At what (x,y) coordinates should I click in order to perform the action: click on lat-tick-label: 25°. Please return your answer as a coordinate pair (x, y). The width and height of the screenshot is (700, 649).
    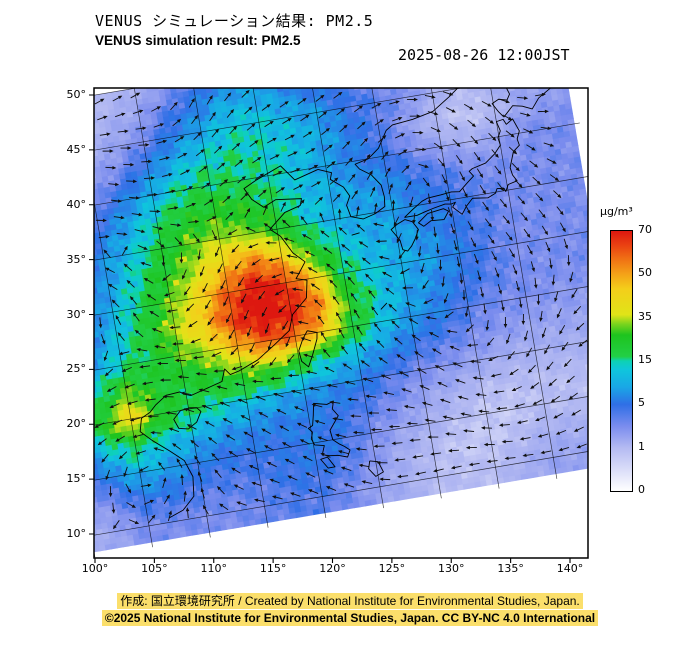
    Looking at the image, I should click on (76, 369).